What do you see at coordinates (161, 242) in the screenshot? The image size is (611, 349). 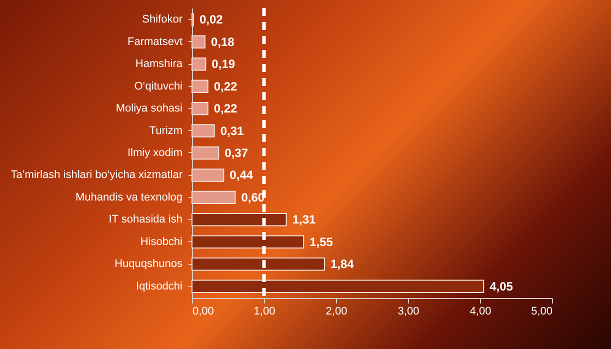 I see `y-tick-label: Hisobchi` at bounding box center [161, 242].